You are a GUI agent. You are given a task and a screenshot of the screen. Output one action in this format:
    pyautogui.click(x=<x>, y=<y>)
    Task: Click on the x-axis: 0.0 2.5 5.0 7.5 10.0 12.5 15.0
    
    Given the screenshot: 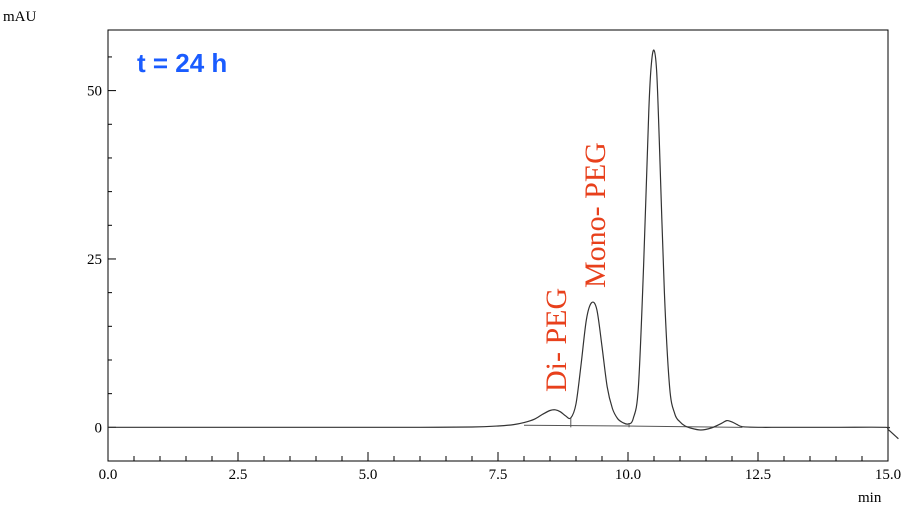 What is the action you would take?
    pyautogui.click(x=500, y=467)
    